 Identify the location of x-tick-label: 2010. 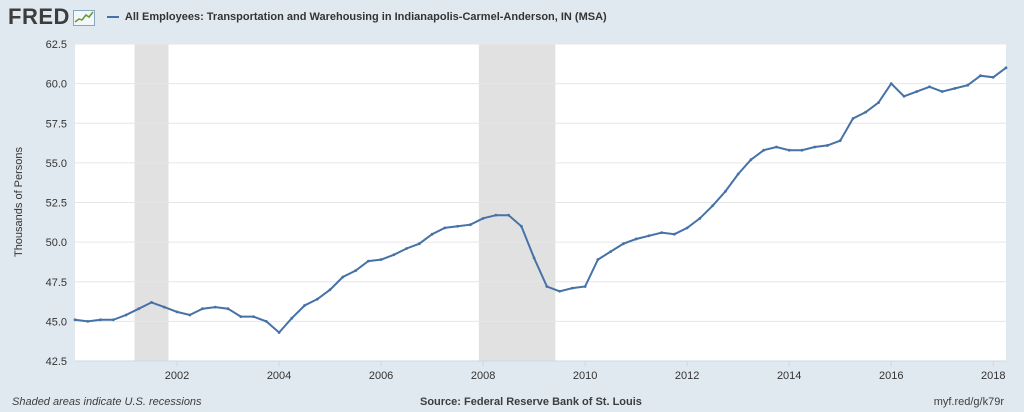
(585, 376).